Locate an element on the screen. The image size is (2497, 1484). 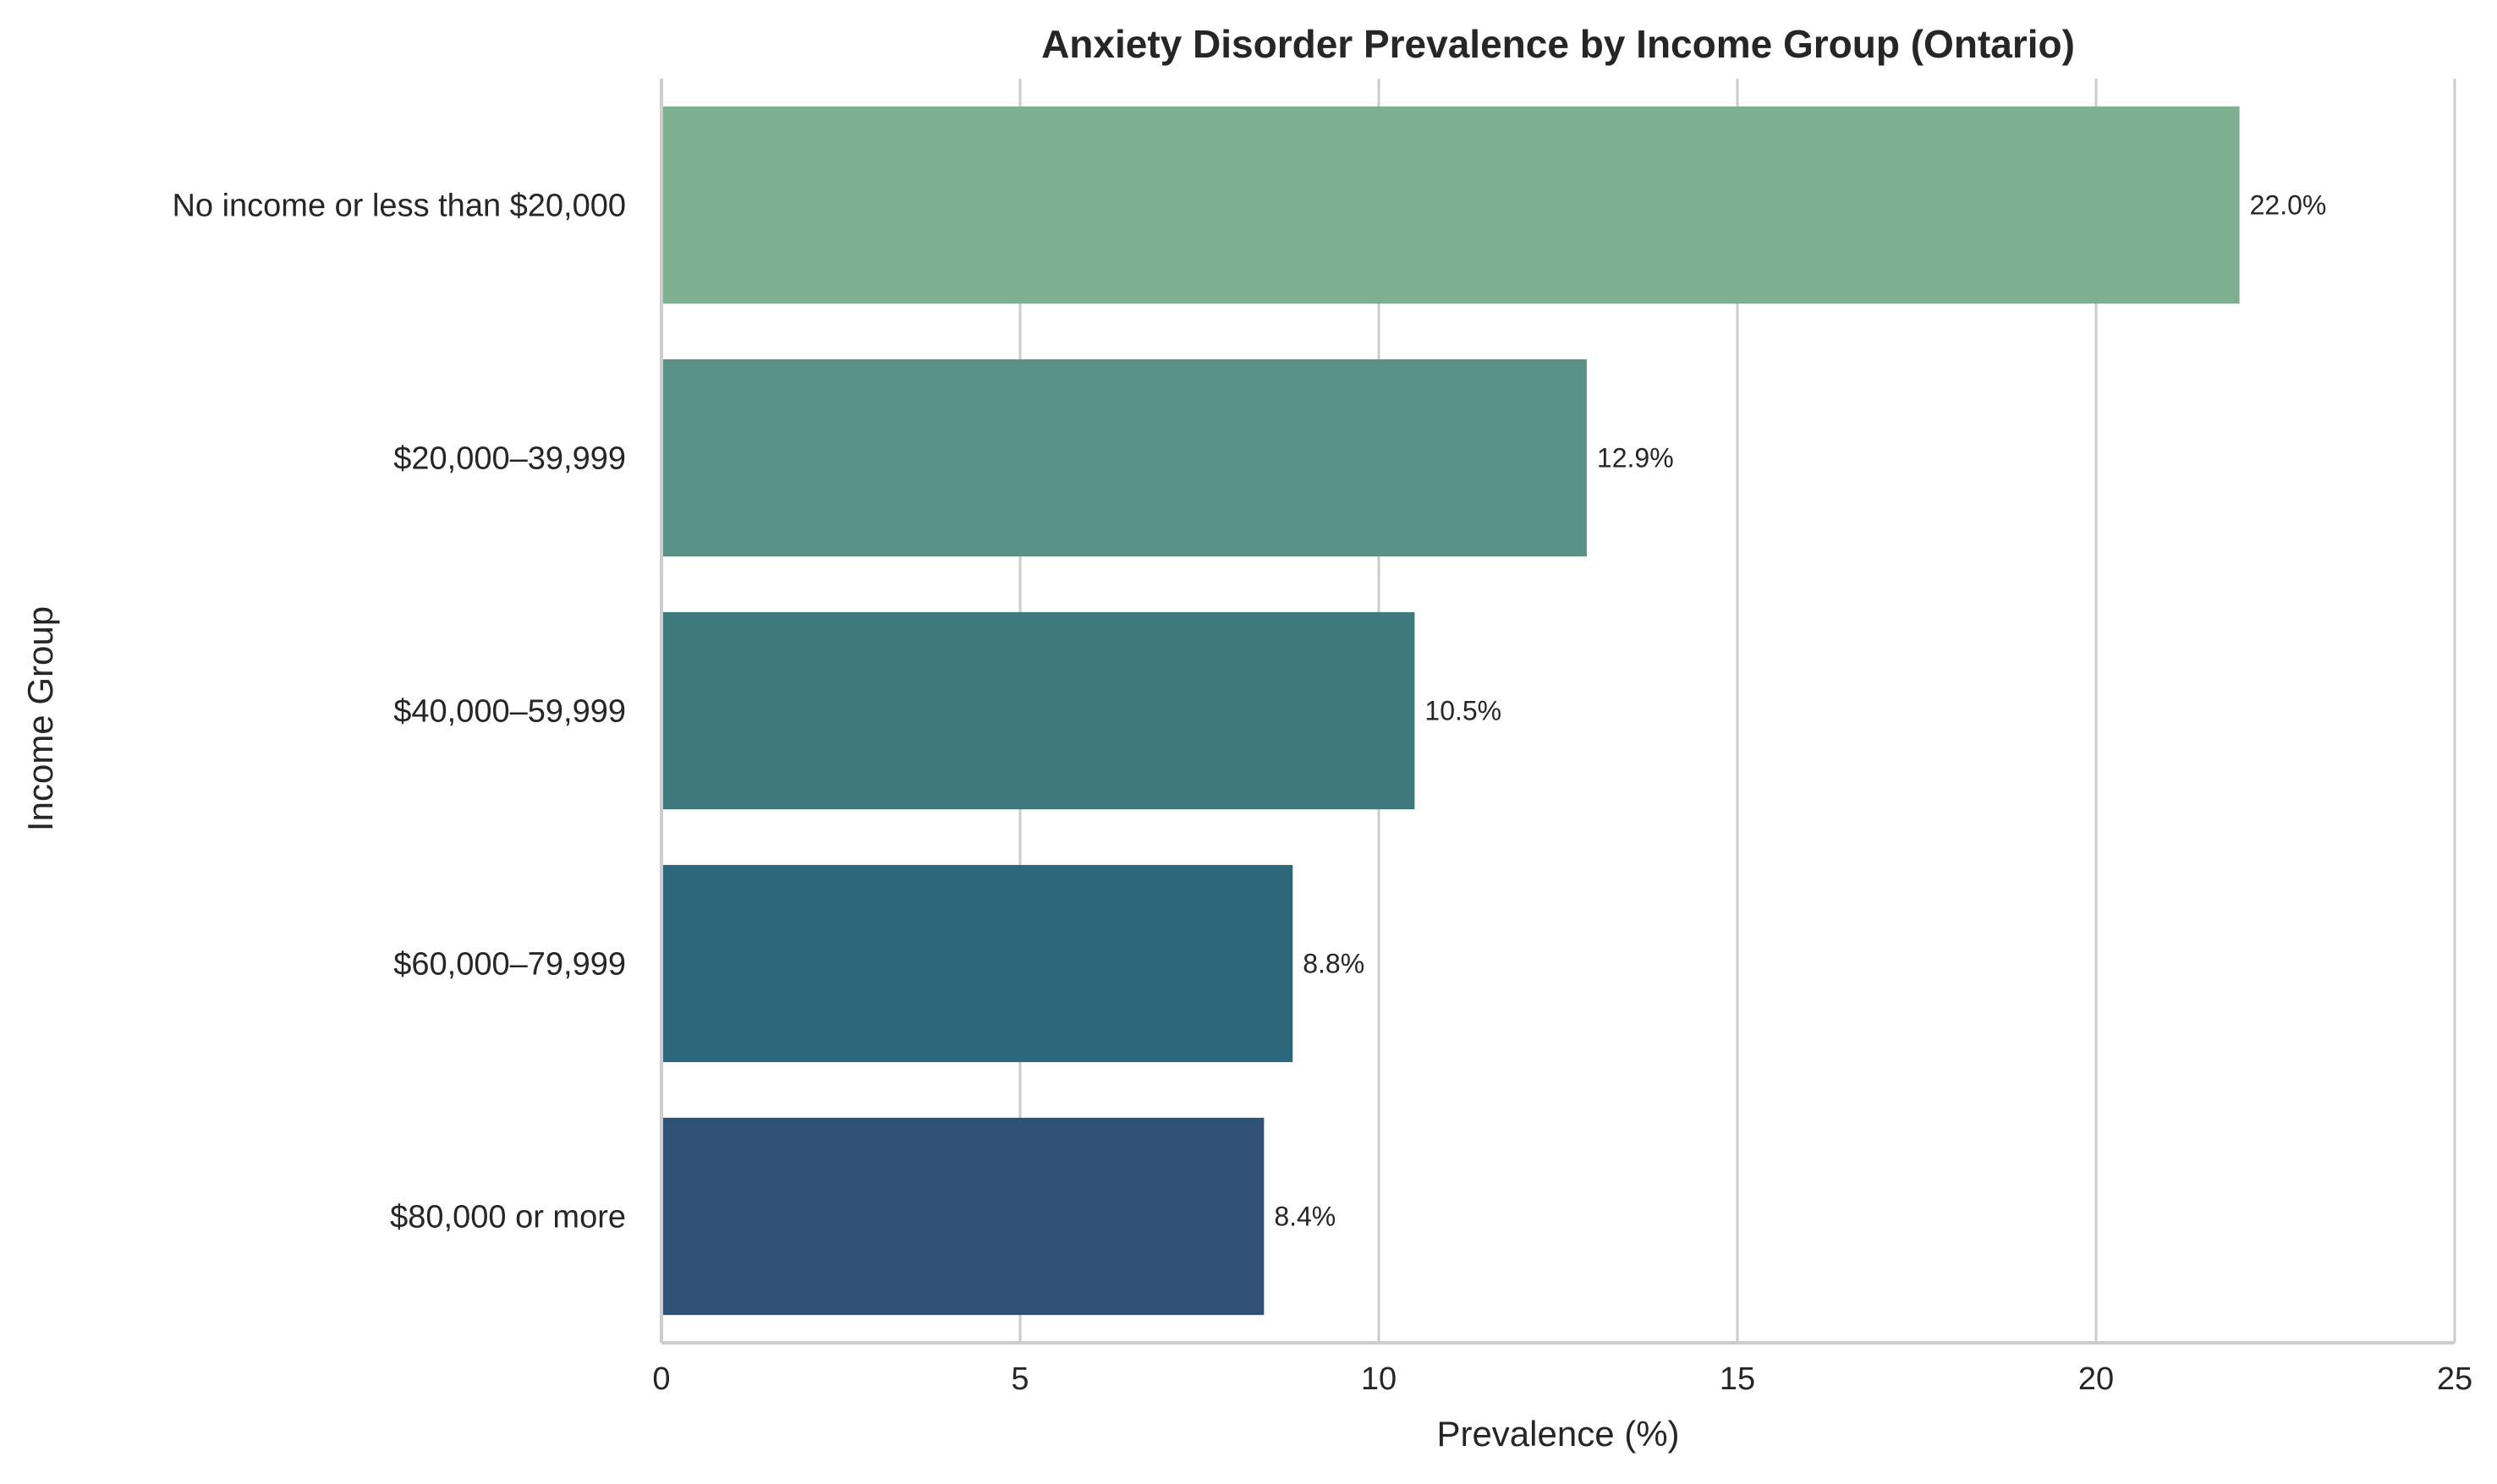
y-tick-label: No income or less than $20,000 is located at coordinates (399, 206).